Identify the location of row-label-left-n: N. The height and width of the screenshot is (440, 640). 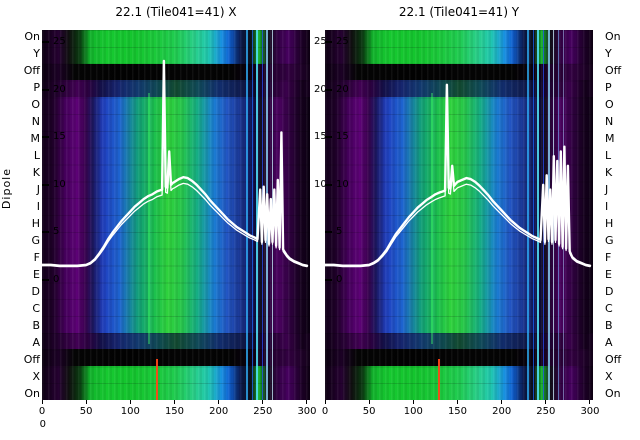
(35, 121).